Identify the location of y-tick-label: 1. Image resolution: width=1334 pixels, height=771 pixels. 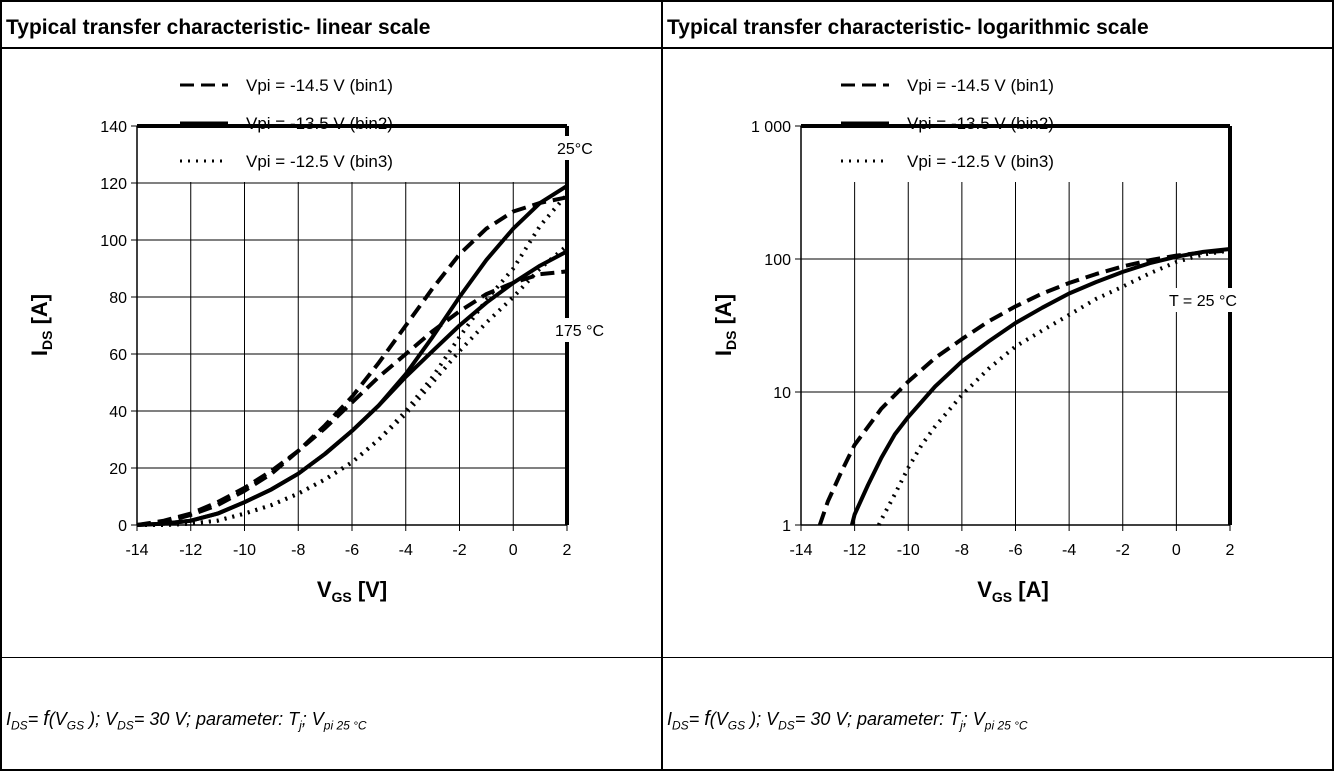
(786, 526).